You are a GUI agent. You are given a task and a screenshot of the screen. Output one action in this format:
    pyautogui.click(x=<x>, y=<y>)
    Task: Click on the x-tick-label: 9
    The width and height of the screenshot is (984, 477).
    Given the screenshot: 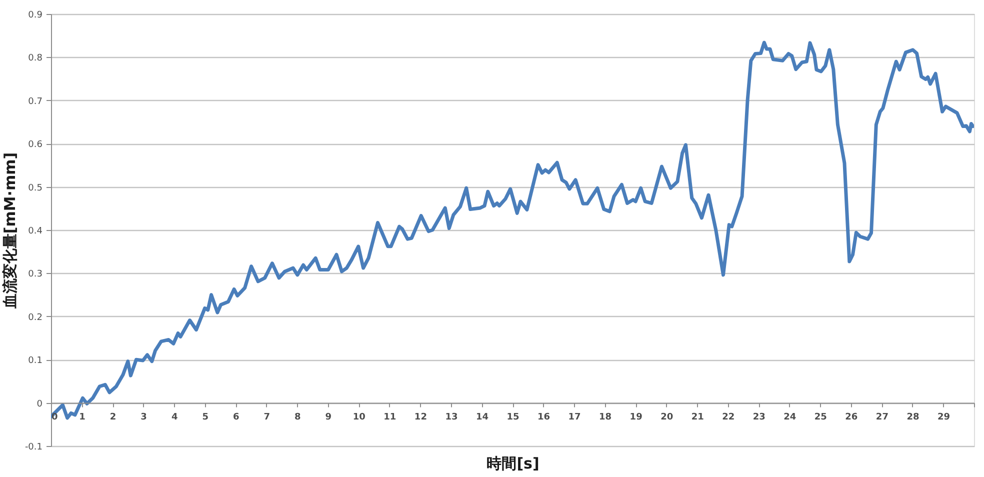 What is the action you would take?
    pyautogui.click(x=328, y=417)
    